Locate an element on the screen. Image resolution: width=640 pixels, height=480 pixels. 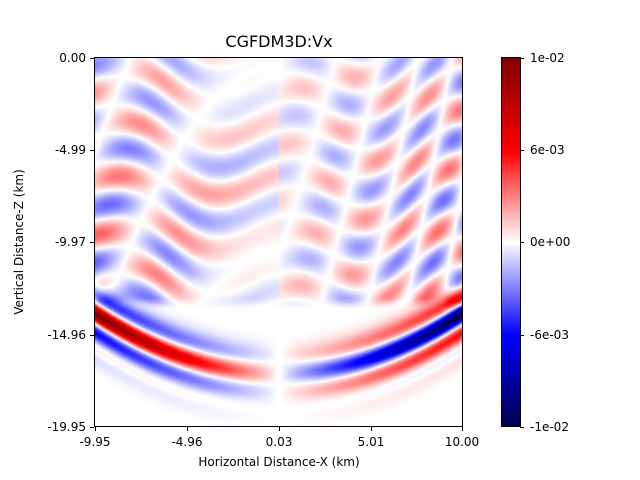
x-tick-label: 5.01 is located at coordinates (371, 442).